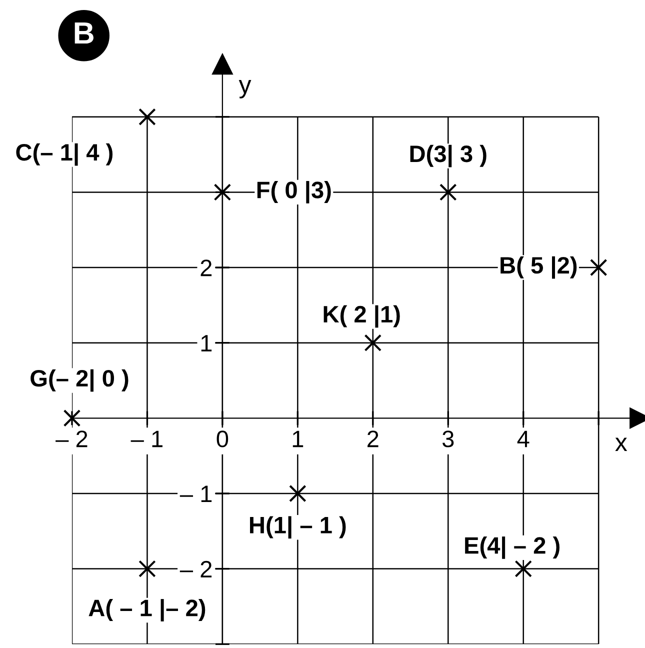 This screenshot has height=648, width=645. I want to click on annotation: D(3| 3 ), so click(448, 156).